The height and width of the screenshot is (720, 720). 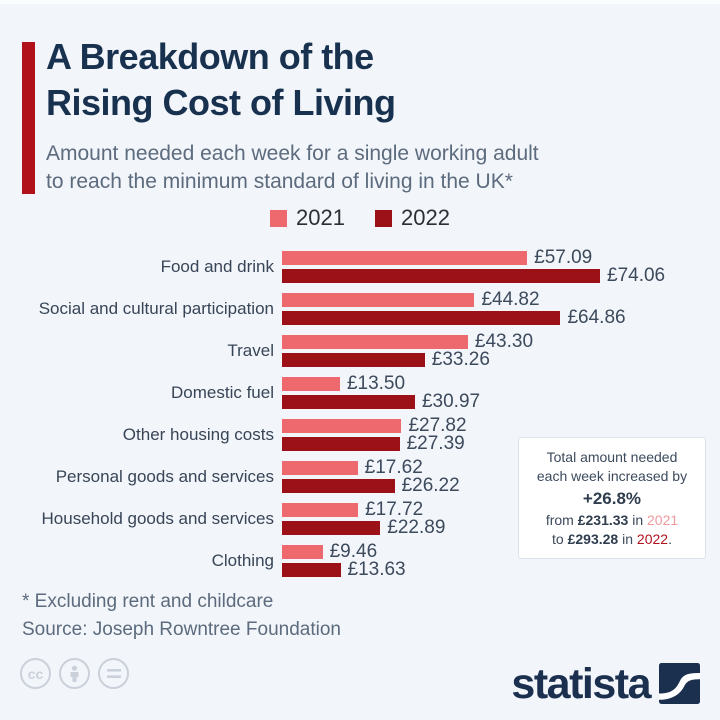 I want to click on chart-row: Other housing costs £27.82 £27.39, so click(x=360, y=435).